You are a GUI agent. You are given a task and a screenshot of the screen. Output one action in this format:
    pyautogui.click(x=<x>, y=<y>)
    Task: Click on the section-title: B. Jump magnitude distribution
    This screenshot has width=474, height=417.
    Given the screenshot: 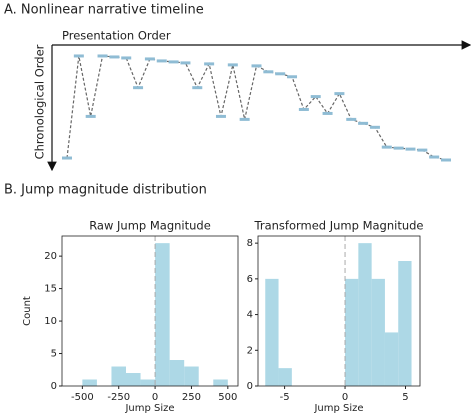 What is the action you would take?
    pyautogui.click(x=105, y=190)
    